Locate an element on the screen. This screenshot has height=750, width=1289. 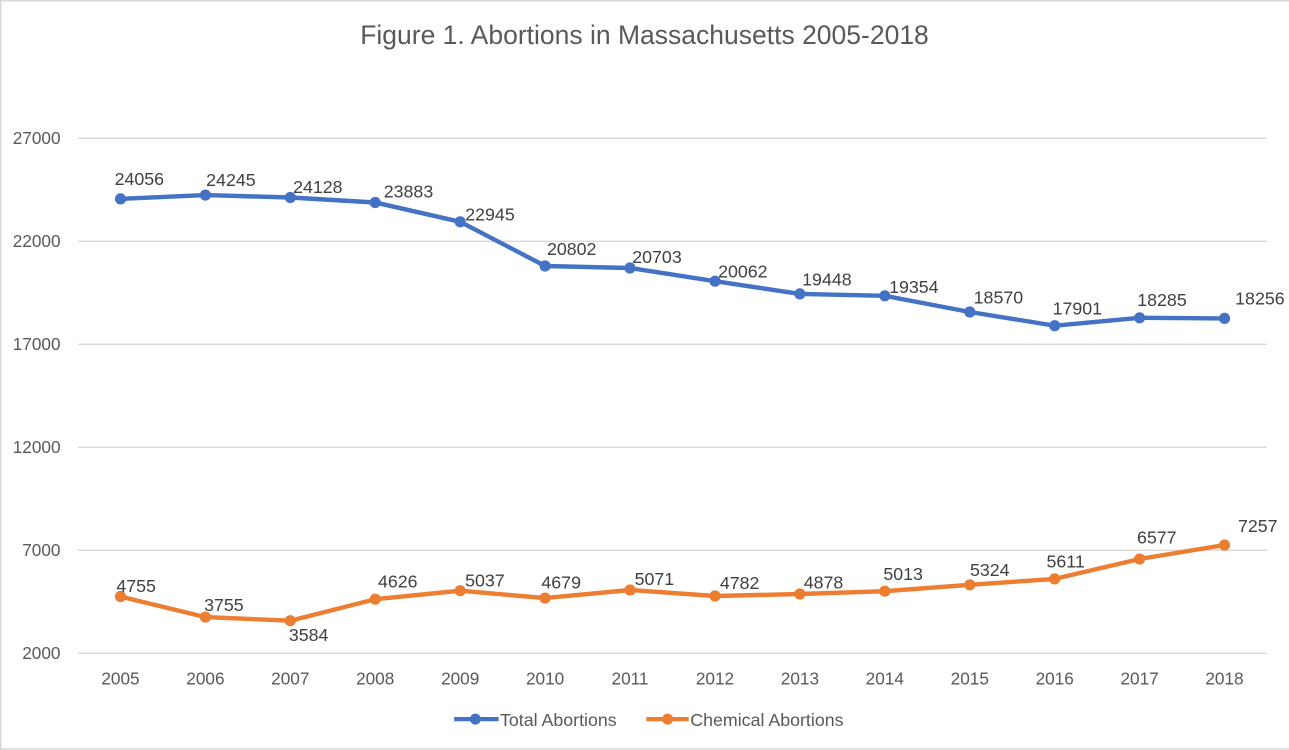
svg-text: 2014 is located at coordinates (885, 679).